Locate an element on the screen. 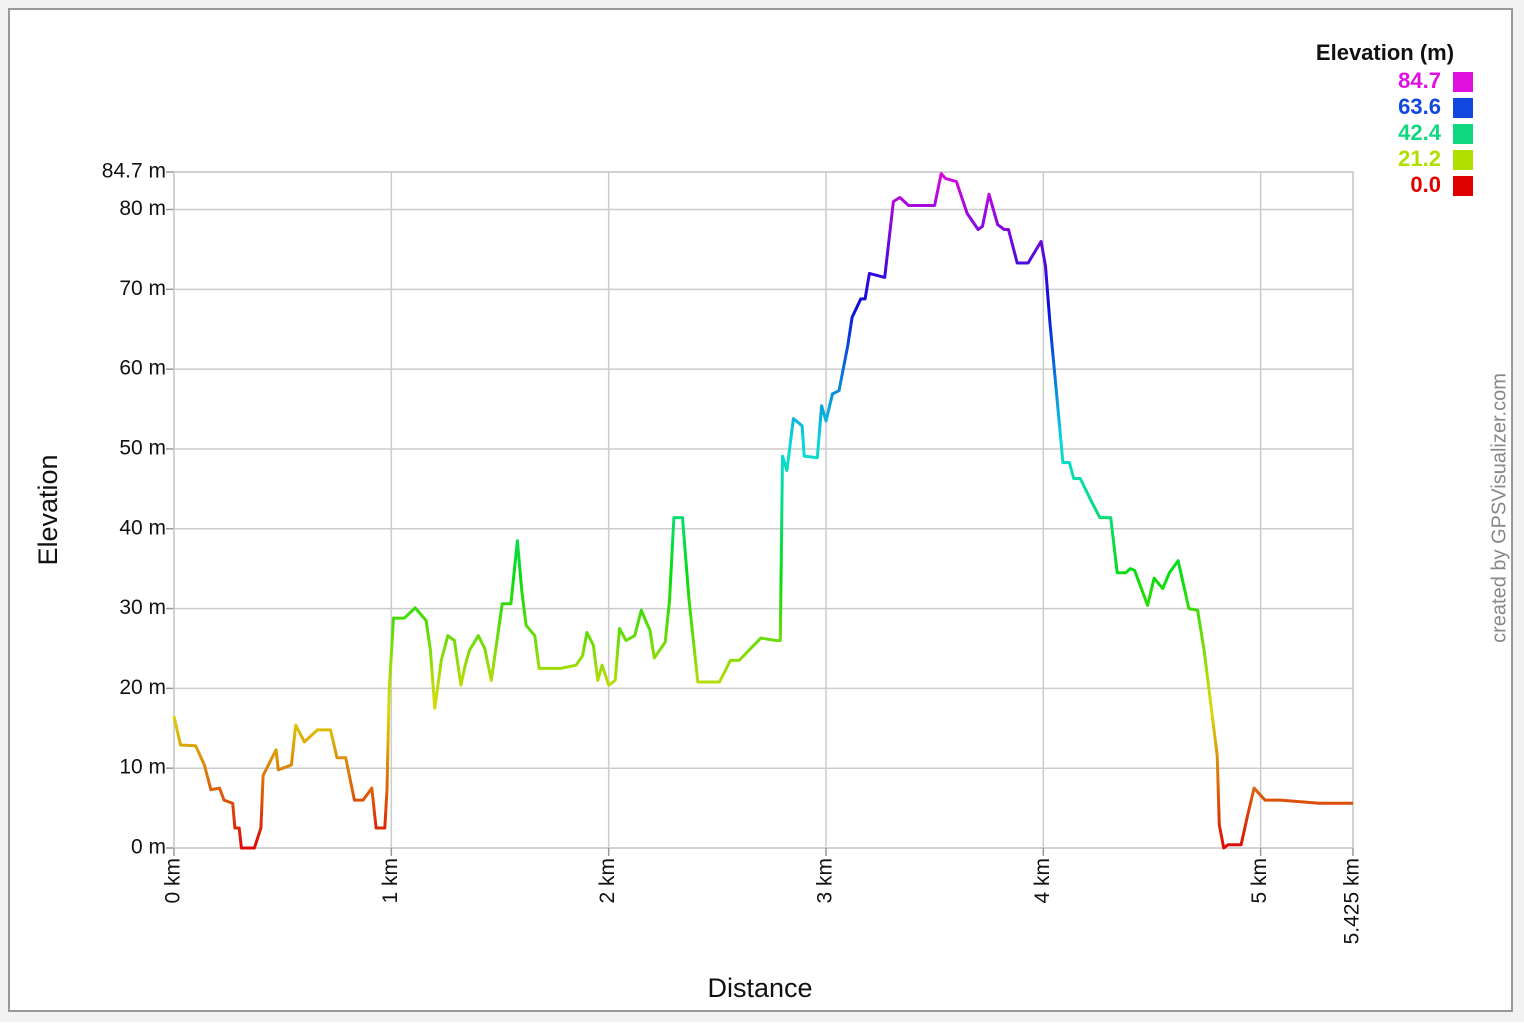 The height and width of the screenshot is (1027, 1524). x-tick-label: 5 km is located at coordinates (1259, 881).